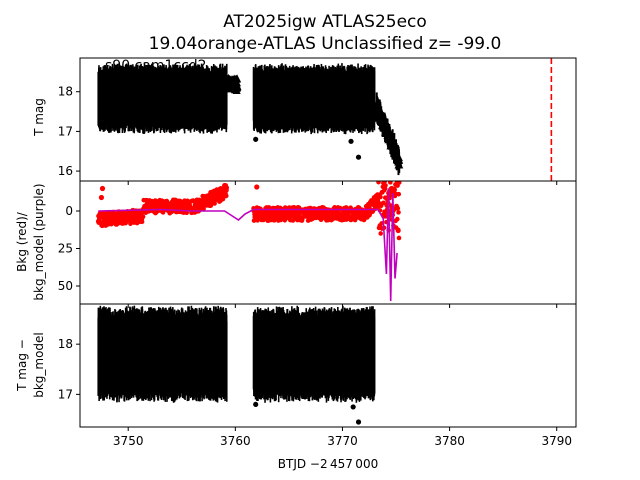 The width and height of the screenshot is (640, 480). Describe the element at coordinates (39, 117) in the screenshot. I see `top-ylabel: T mag` at that location.